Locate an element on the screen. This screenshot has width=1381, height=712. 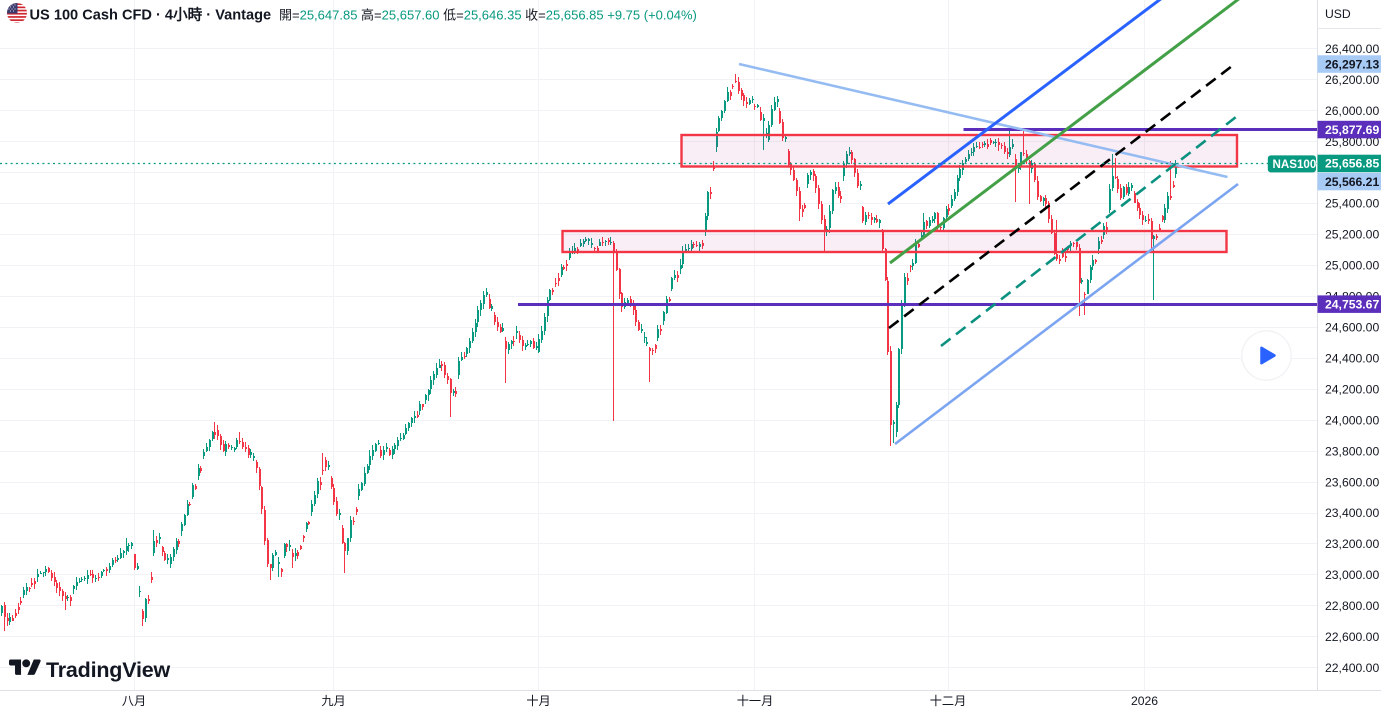
svg-text:US 100 Cash CFD · 4小時 · Vantag: US 100 Cash CFD · 4小時 · Vantage is located at coordinates (151, 15).